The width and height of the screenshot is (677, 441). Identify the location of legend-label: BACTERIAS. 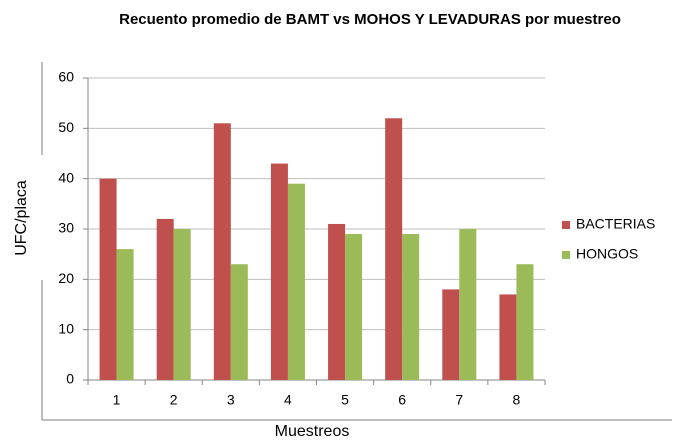
(615, 224).